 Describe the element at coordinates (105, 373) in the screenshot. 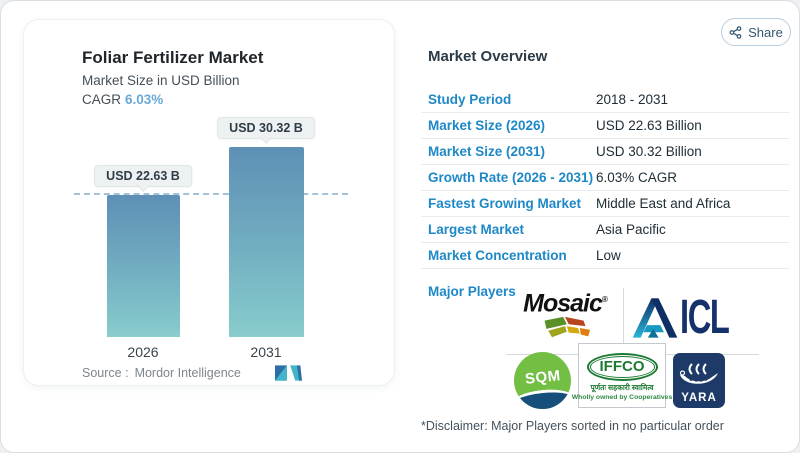

I see `source-label: Source :` at that location.